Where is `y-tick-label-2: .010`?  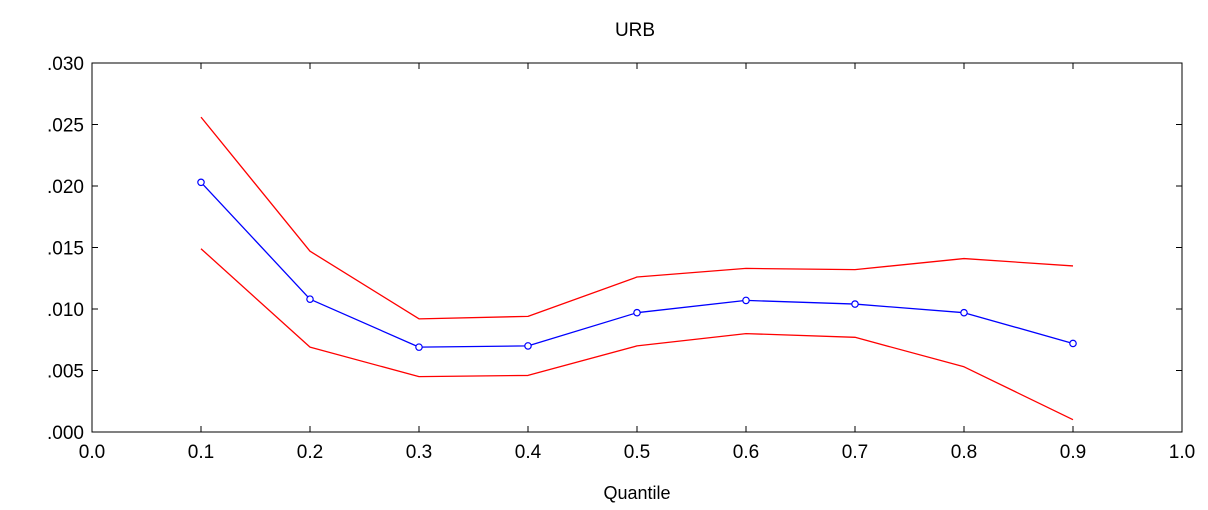 y-tick-label-2: .010 is located at coordinates (65, 310).